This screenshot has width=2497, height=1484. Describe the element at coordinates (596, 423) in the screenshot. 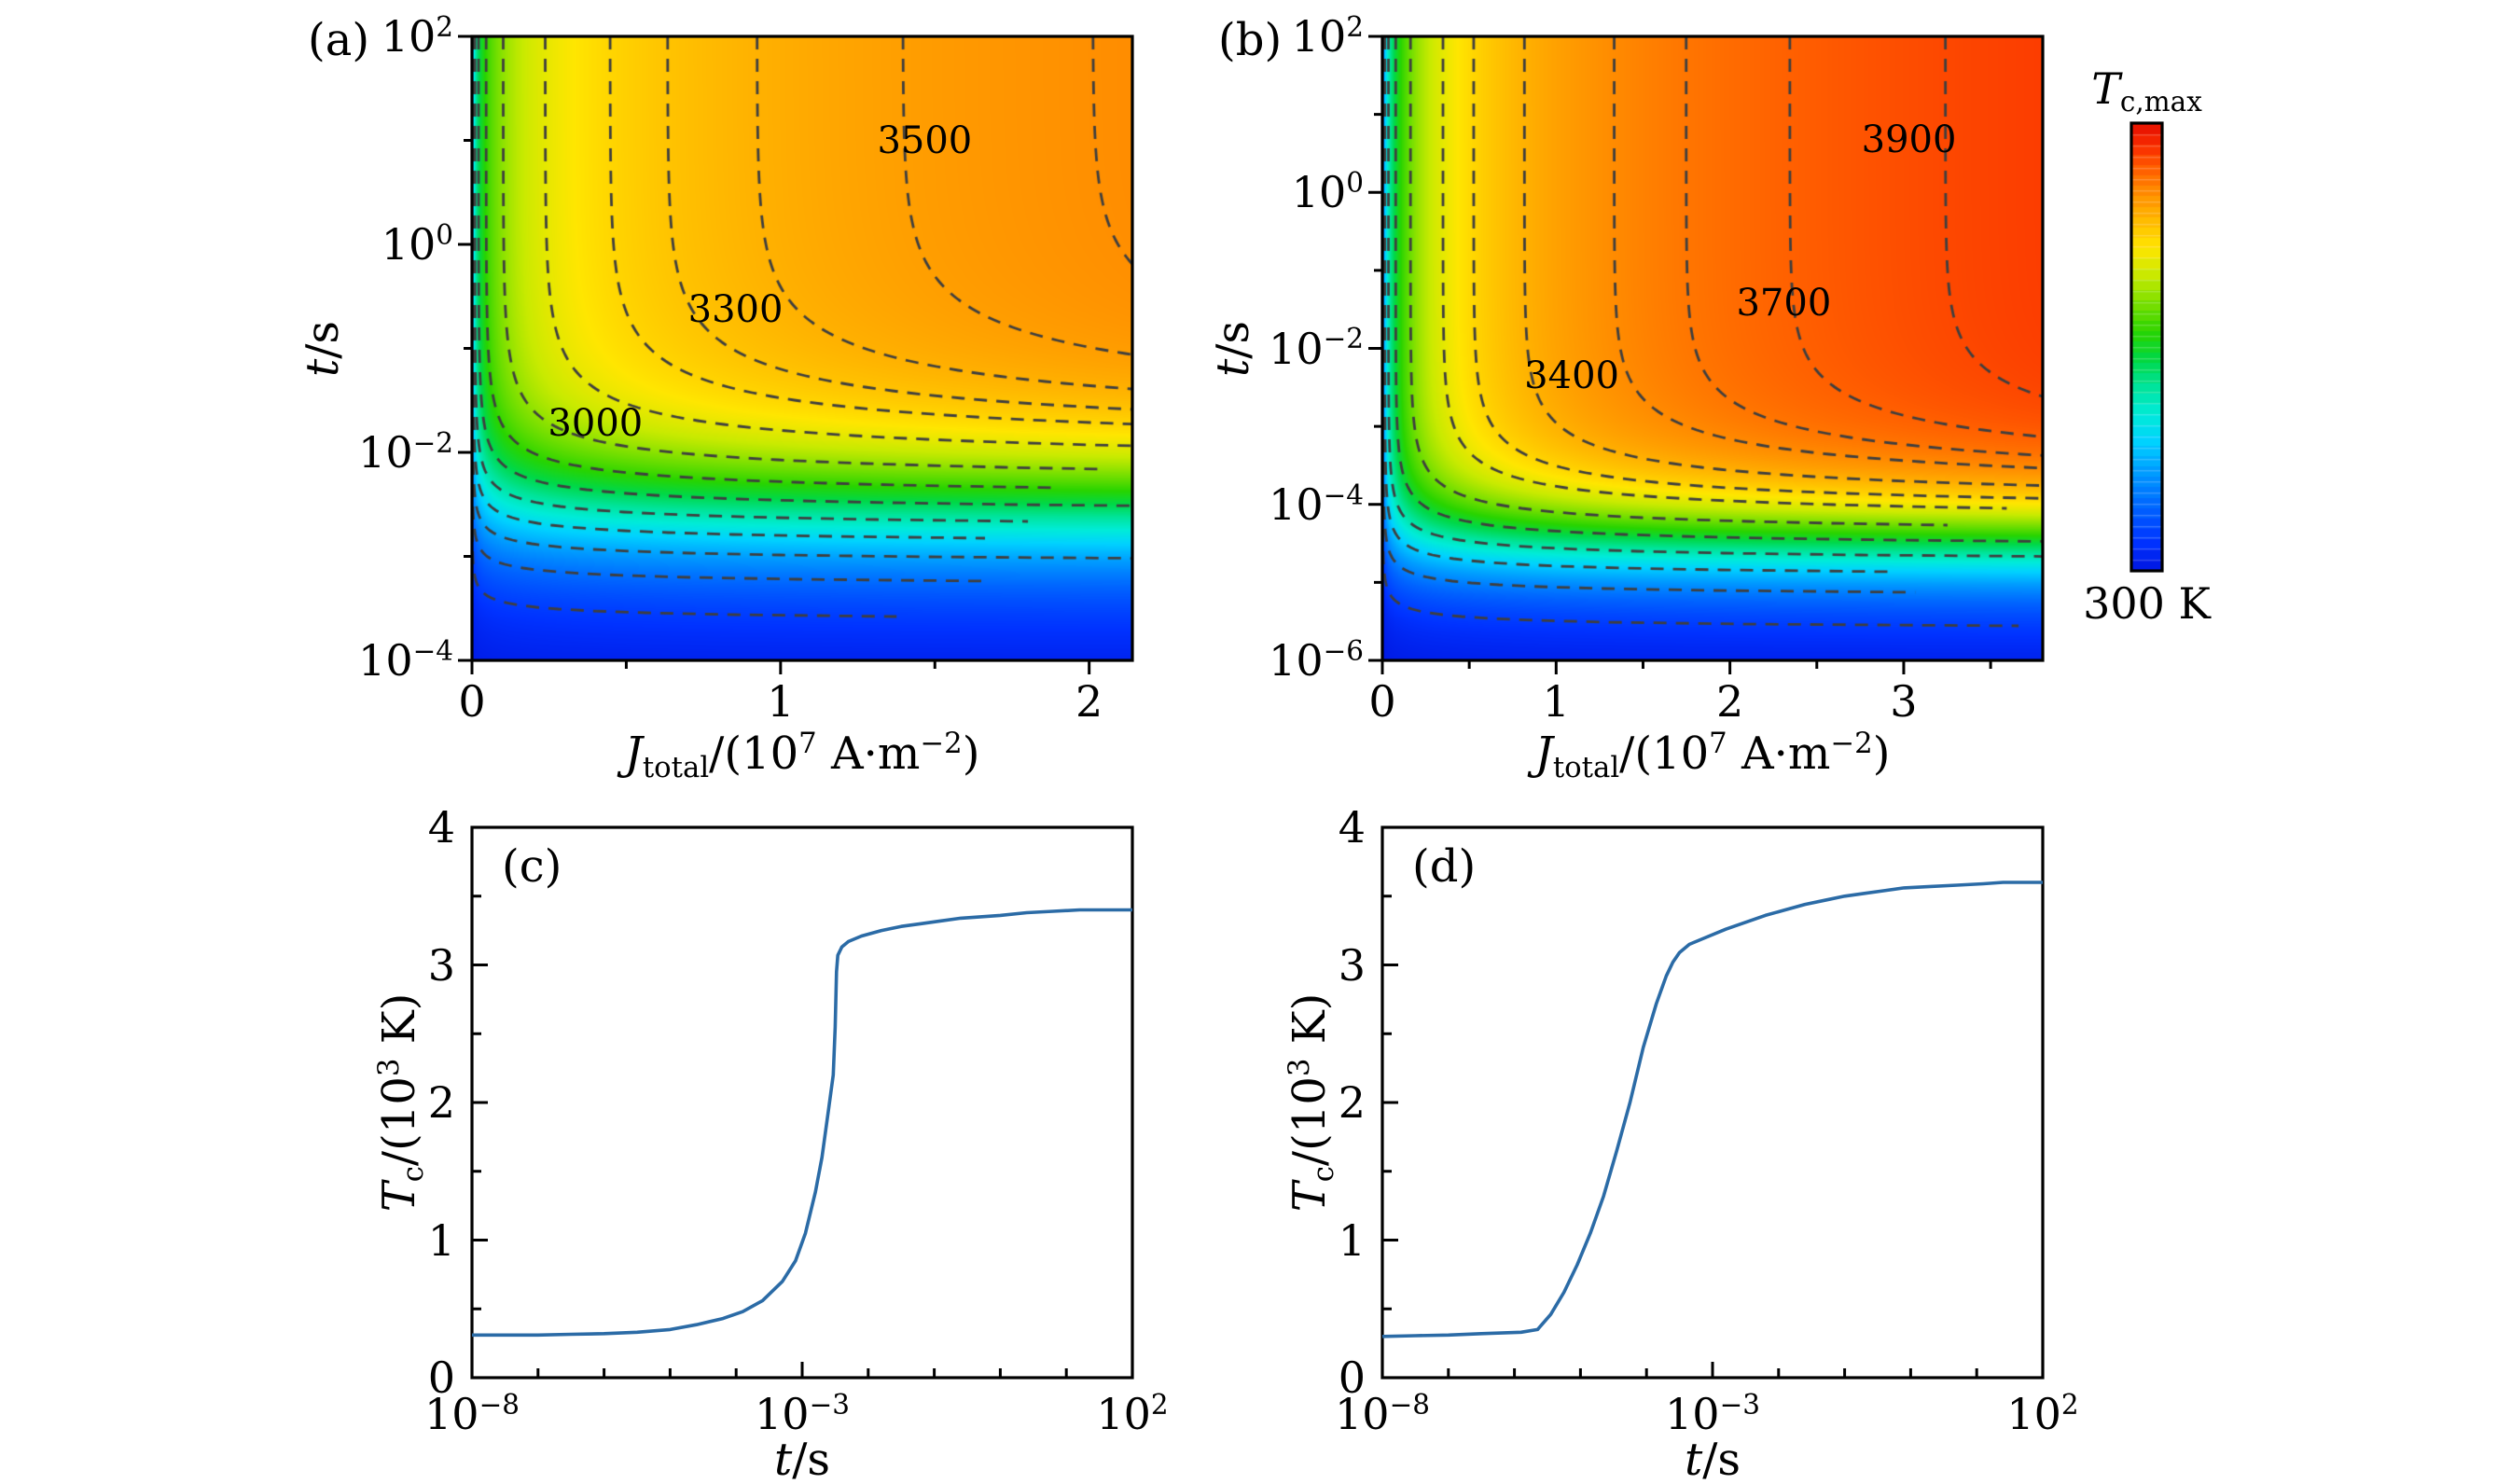

I see `contour-value-label: 3000` at that location.